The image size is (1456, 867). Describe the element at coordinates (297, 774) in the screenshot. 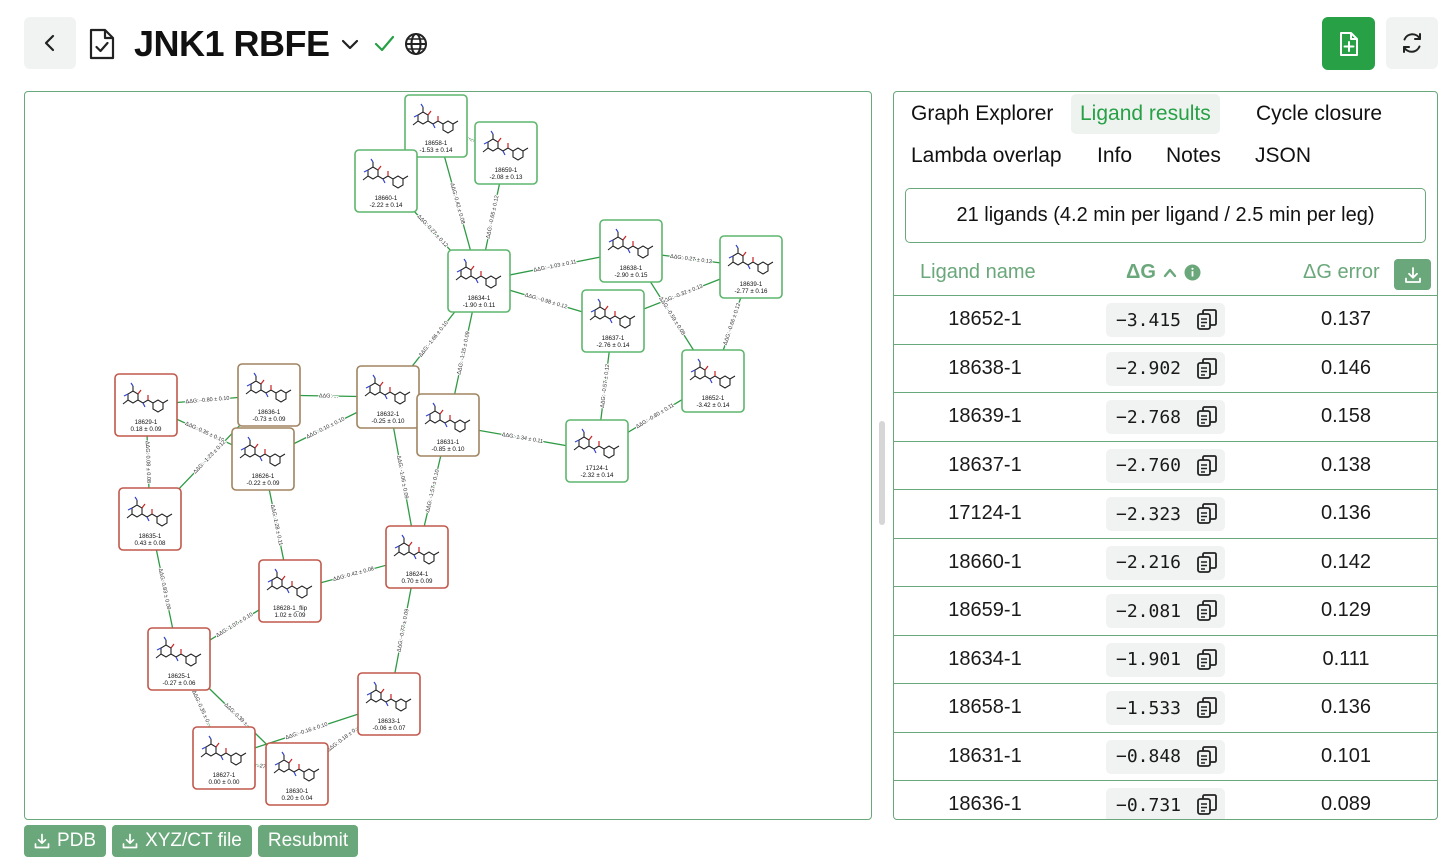

I see `ligand-node: 18630-10.20 ± 0.04` at that location.